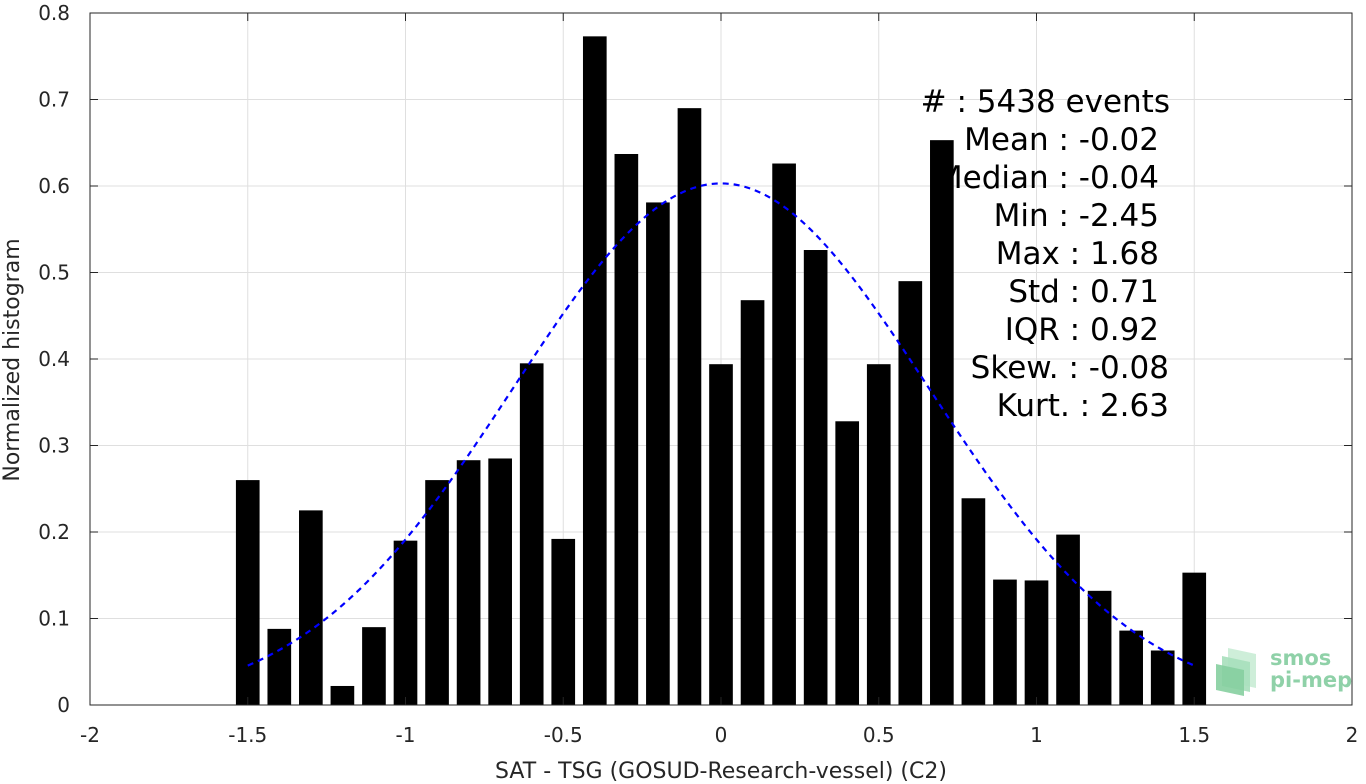 The height and width of the screenshot is (784, 1366). I want to click on x-tick-label: -1, so click(406, 735).